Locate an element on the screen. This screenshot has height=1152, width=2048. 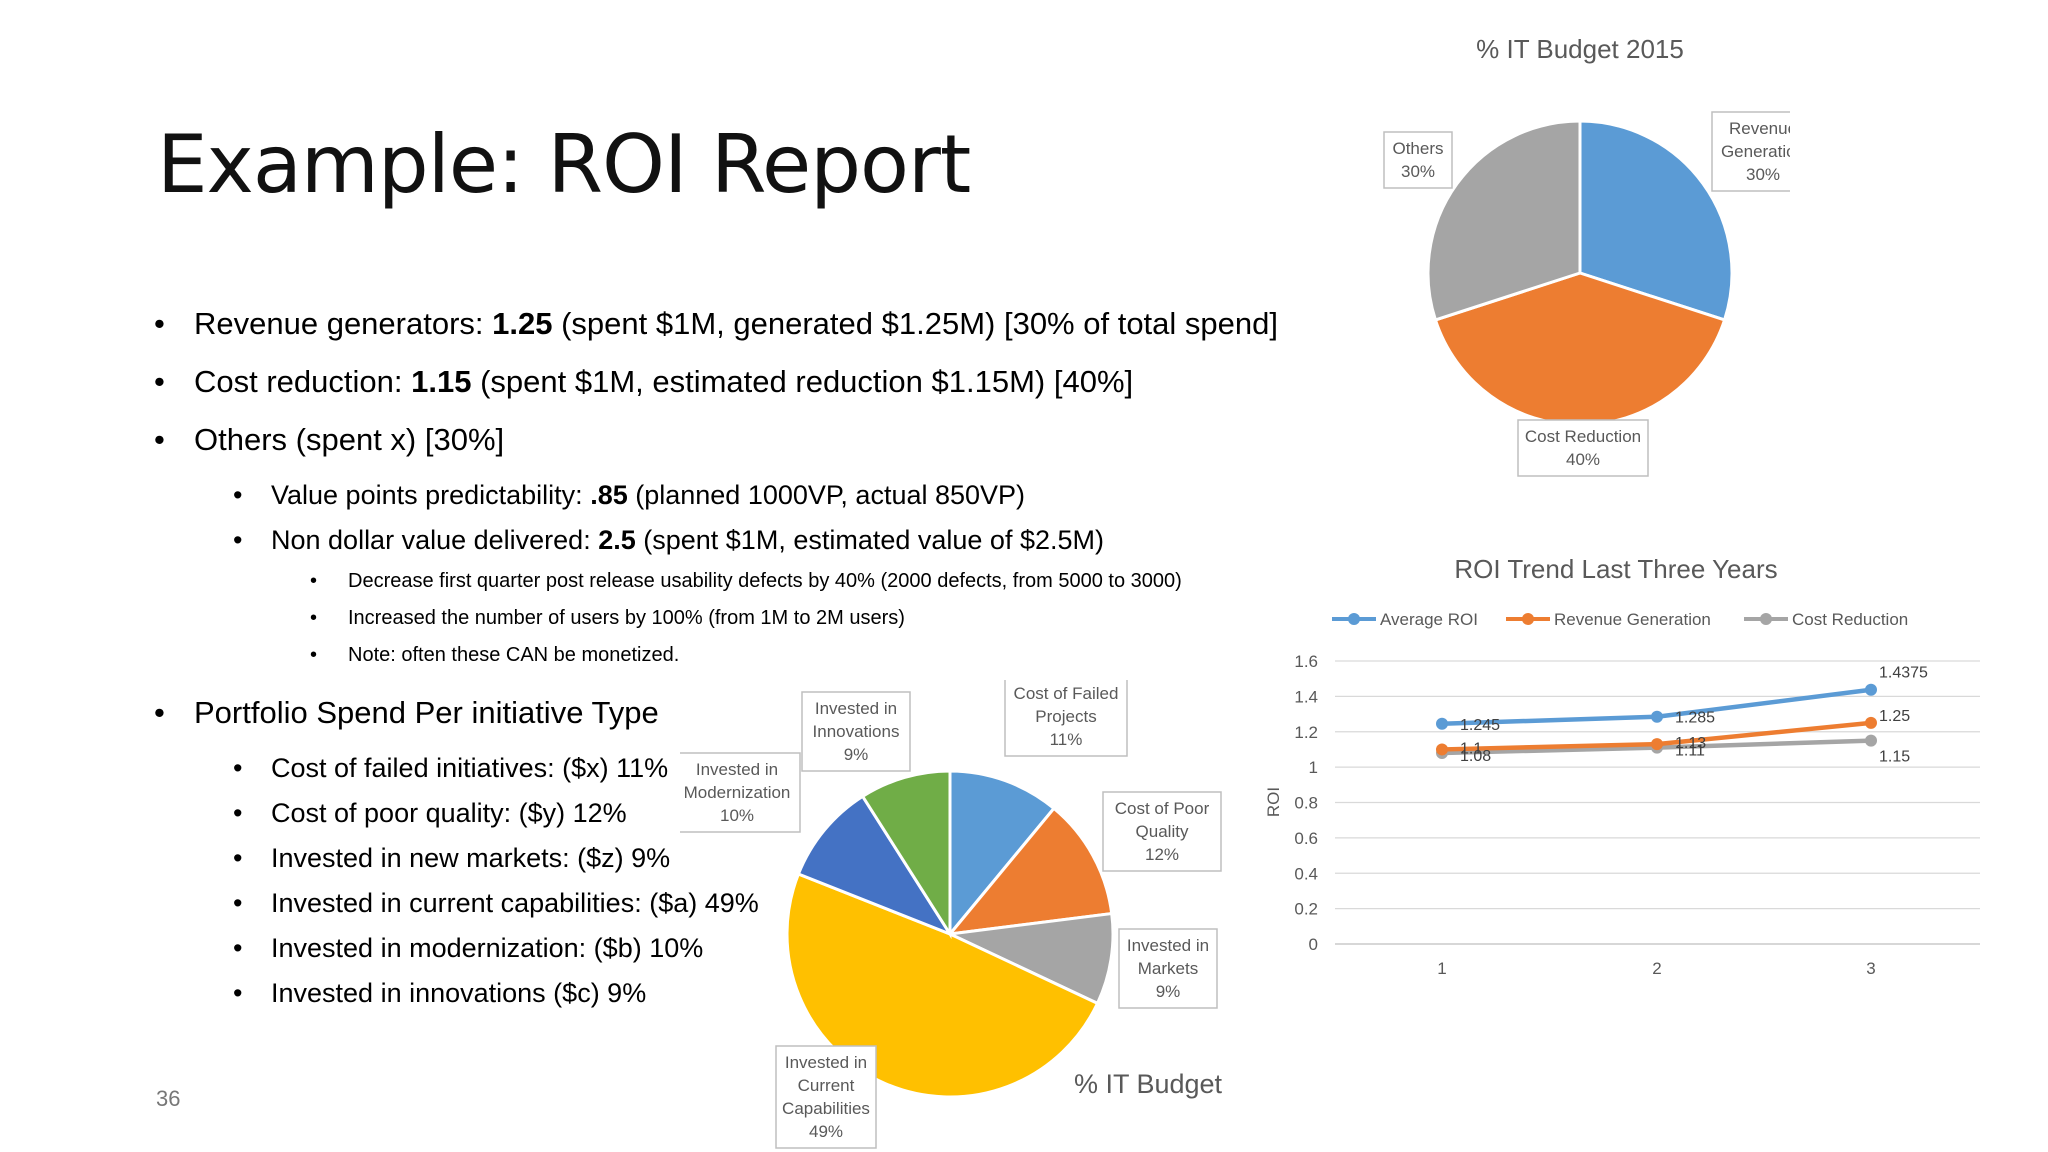
y-tick-label: 0.6 is located at coordinates (1306, 838).